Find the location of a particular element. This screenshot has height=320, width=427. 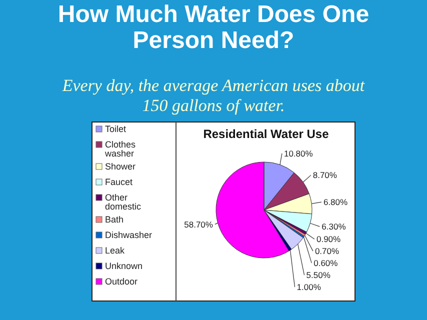

legend-label: Shower is located at coordinates (120, 167).